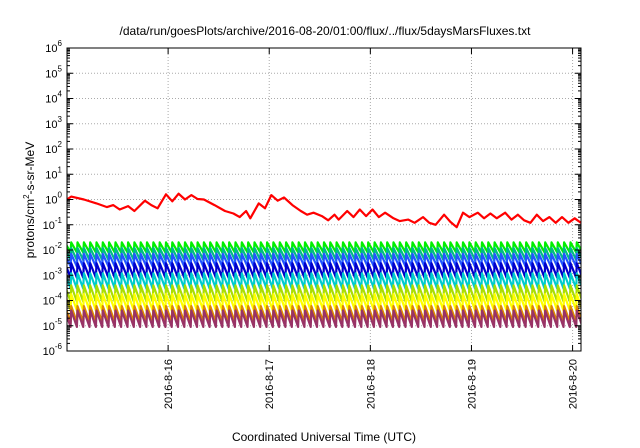 The height and width of the screenshot is (448, 640). What do you see at coordinates (53, 325) in the screenshot?
I see `y-tick-label: 10⁻⁵` at bounding box center [53, 325].